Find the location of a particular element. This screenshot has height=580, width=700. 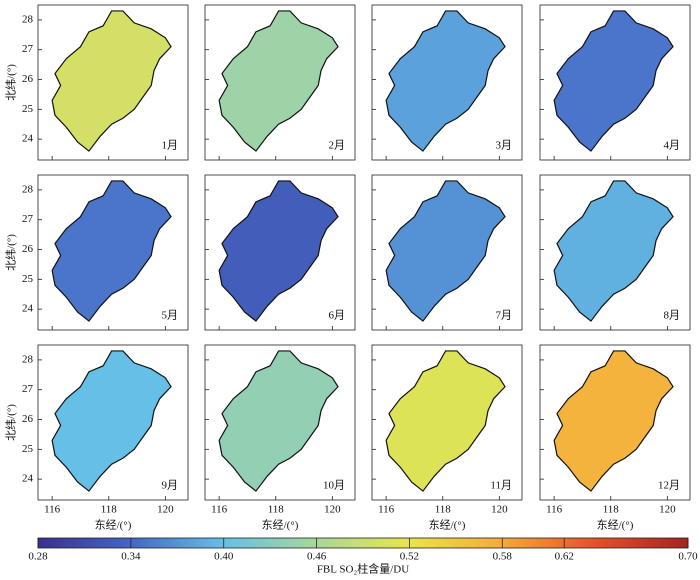

panel-label: 12月 is located at coordinates (669, 486).